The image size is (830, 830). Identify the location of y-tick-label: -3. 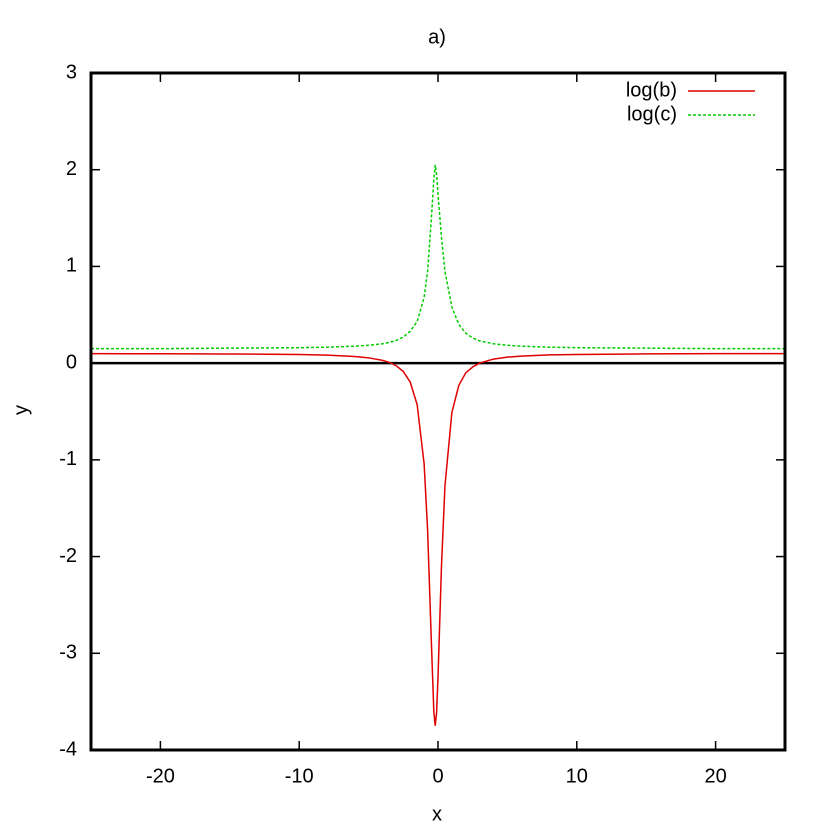
(68, 653).